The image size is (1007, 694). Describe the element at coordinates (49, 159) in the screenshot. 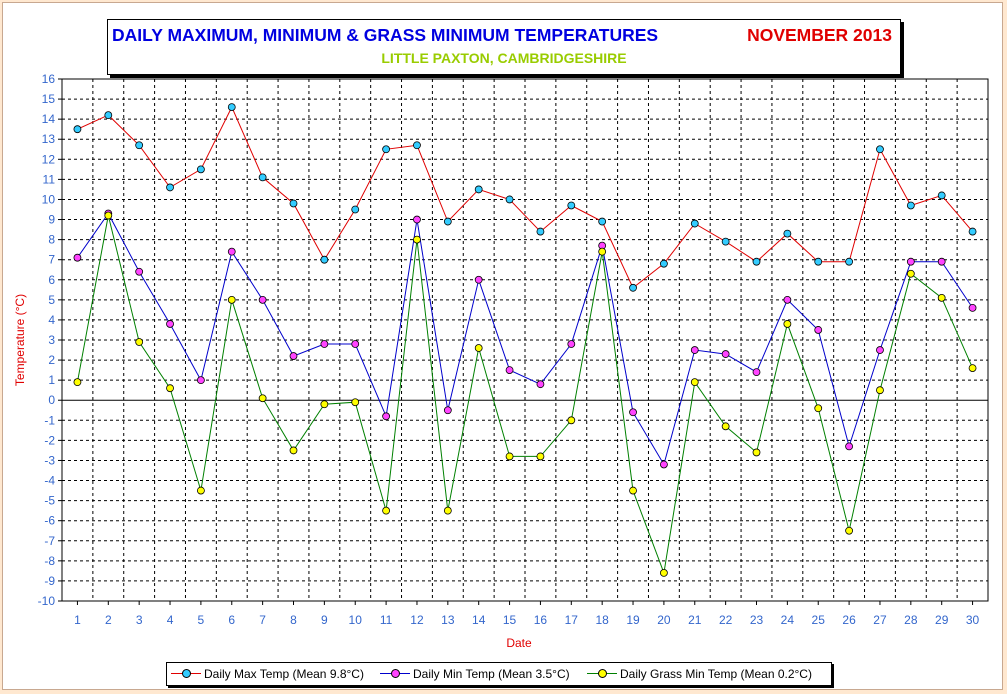

I see `y-tick-label: 12` at that location.